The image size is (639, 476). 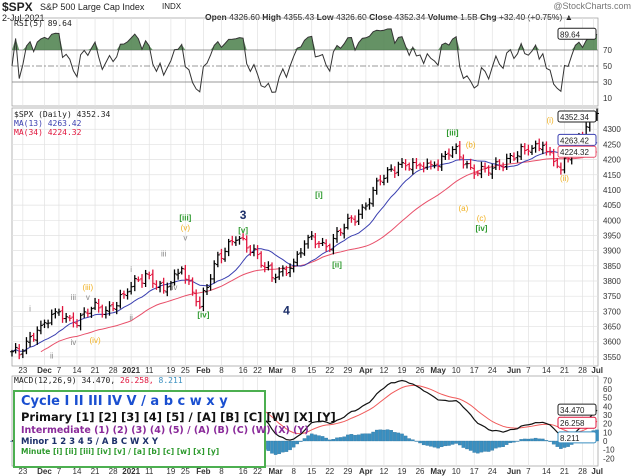 What do you see at coordinates (381, 17) in the screenshot?
I see `close-label: Close` at bounding box center [381, 17].